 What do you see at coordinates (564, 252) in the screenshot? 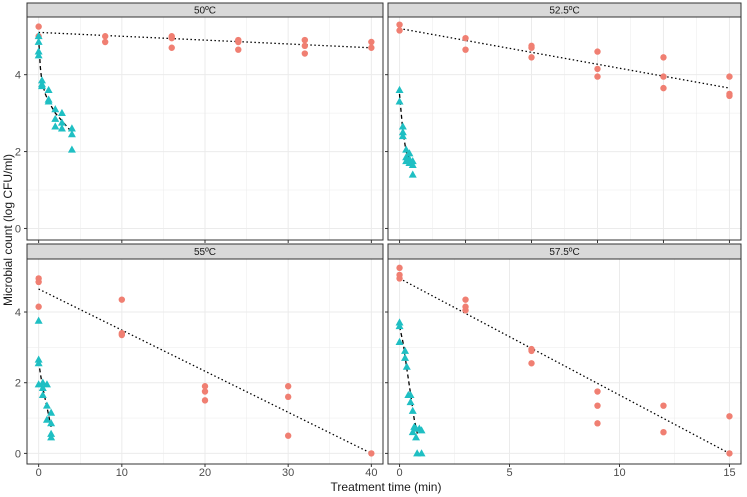
I see `facet-title: 57.5ºC` at bounding box center [564, 252].